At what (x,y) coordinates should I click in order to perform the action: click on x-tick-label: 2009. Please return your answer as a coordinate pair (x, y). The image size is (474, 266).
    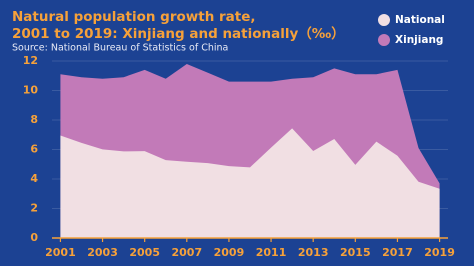
    Looking at the image, I should click on (229, 252).